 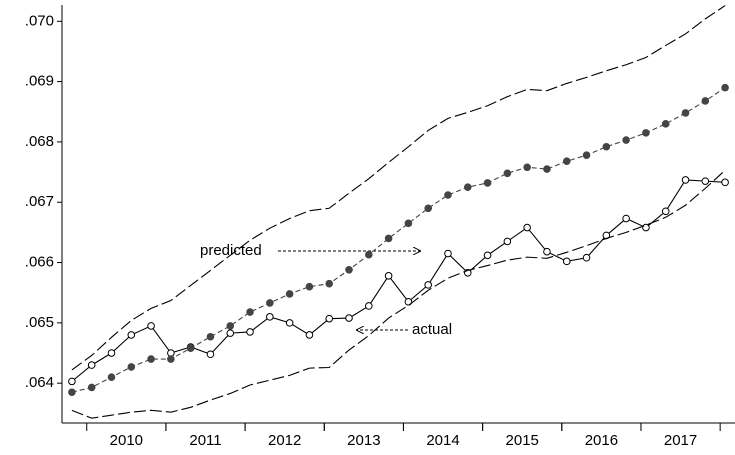 I want to click on x-tick-label: 2016, so click(x=601, y=440).